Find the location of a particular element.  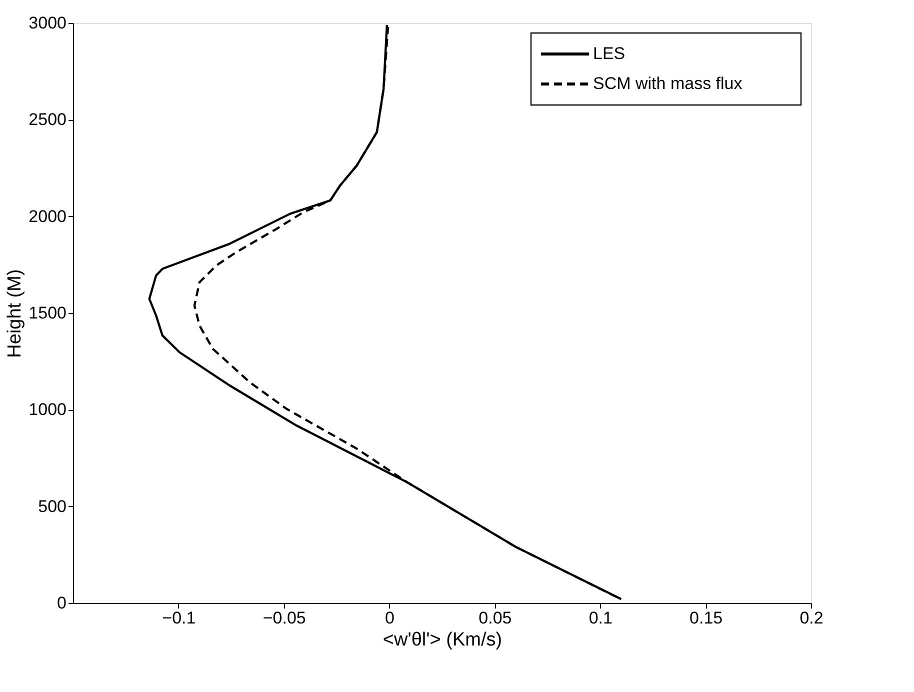

y-tick-label: 1500 is located at coordinates (47, 313).